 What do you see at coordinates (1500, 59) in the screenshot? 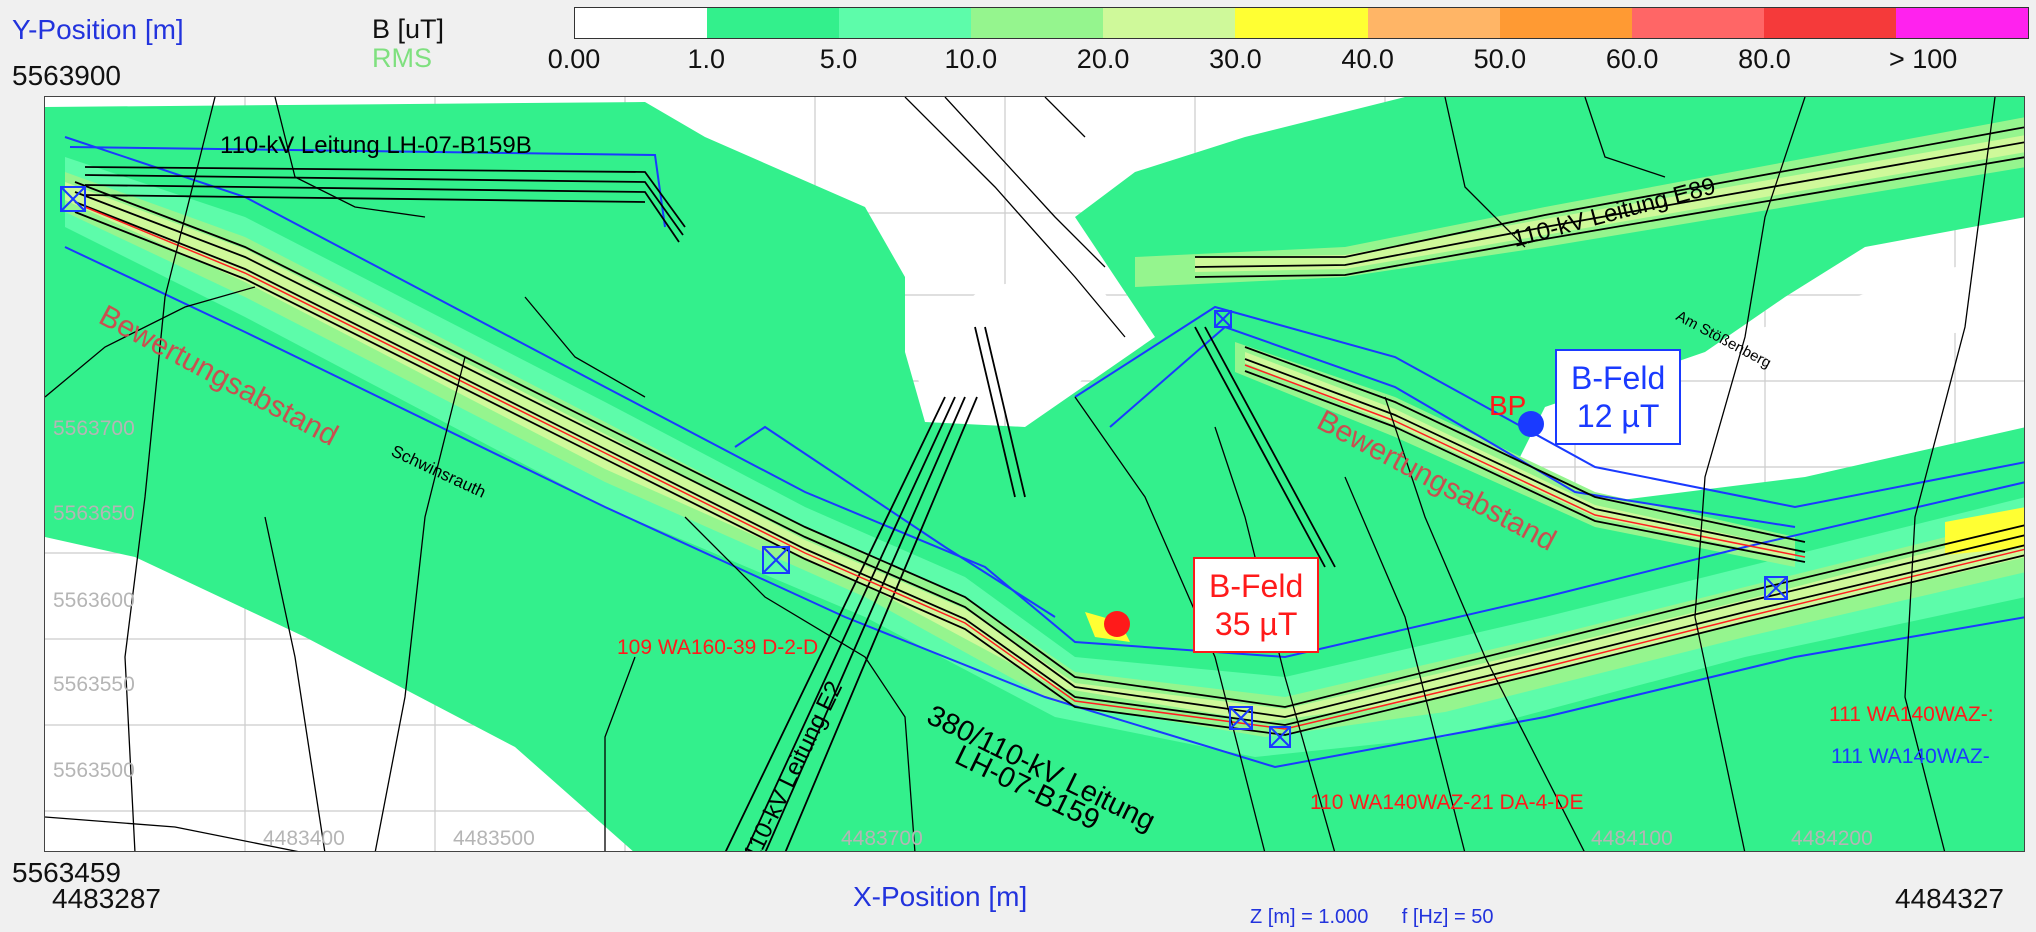
I see `legend-tick-label: 50.0` at bounding box center [1500, 59].